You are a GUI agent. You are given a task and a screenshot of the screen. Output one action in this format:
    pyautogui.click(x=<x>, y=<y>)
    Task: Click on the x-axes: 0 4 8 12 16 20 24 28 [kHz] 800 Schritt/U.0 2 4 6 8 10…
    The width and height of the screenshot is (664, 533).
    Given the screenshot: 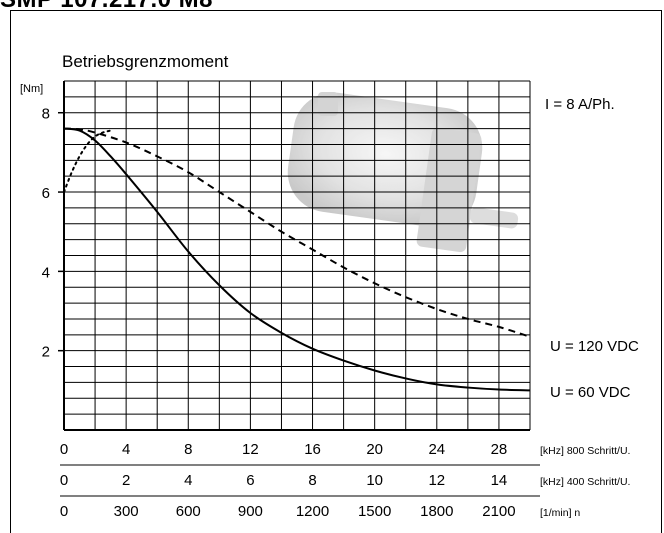 What is the action you would take?
    pyautogui.click(x=345, y=480)
    